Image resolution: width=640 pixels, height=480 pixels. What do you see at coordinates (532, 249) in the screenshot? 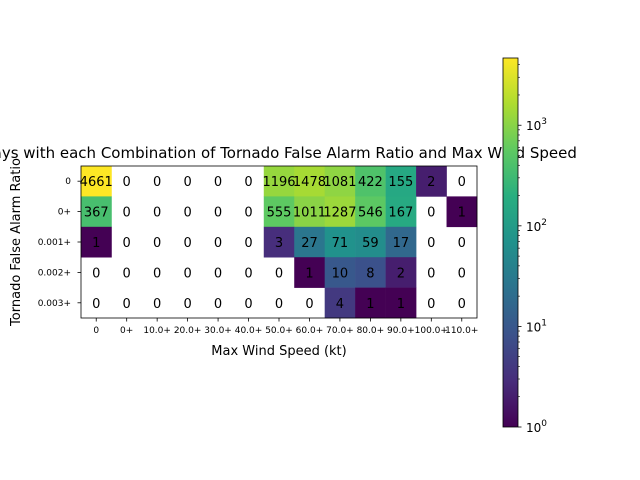
I see `colorbar-ticks: 10⁰ 10¹ 10² 10³` at bounding box center [532, 249].